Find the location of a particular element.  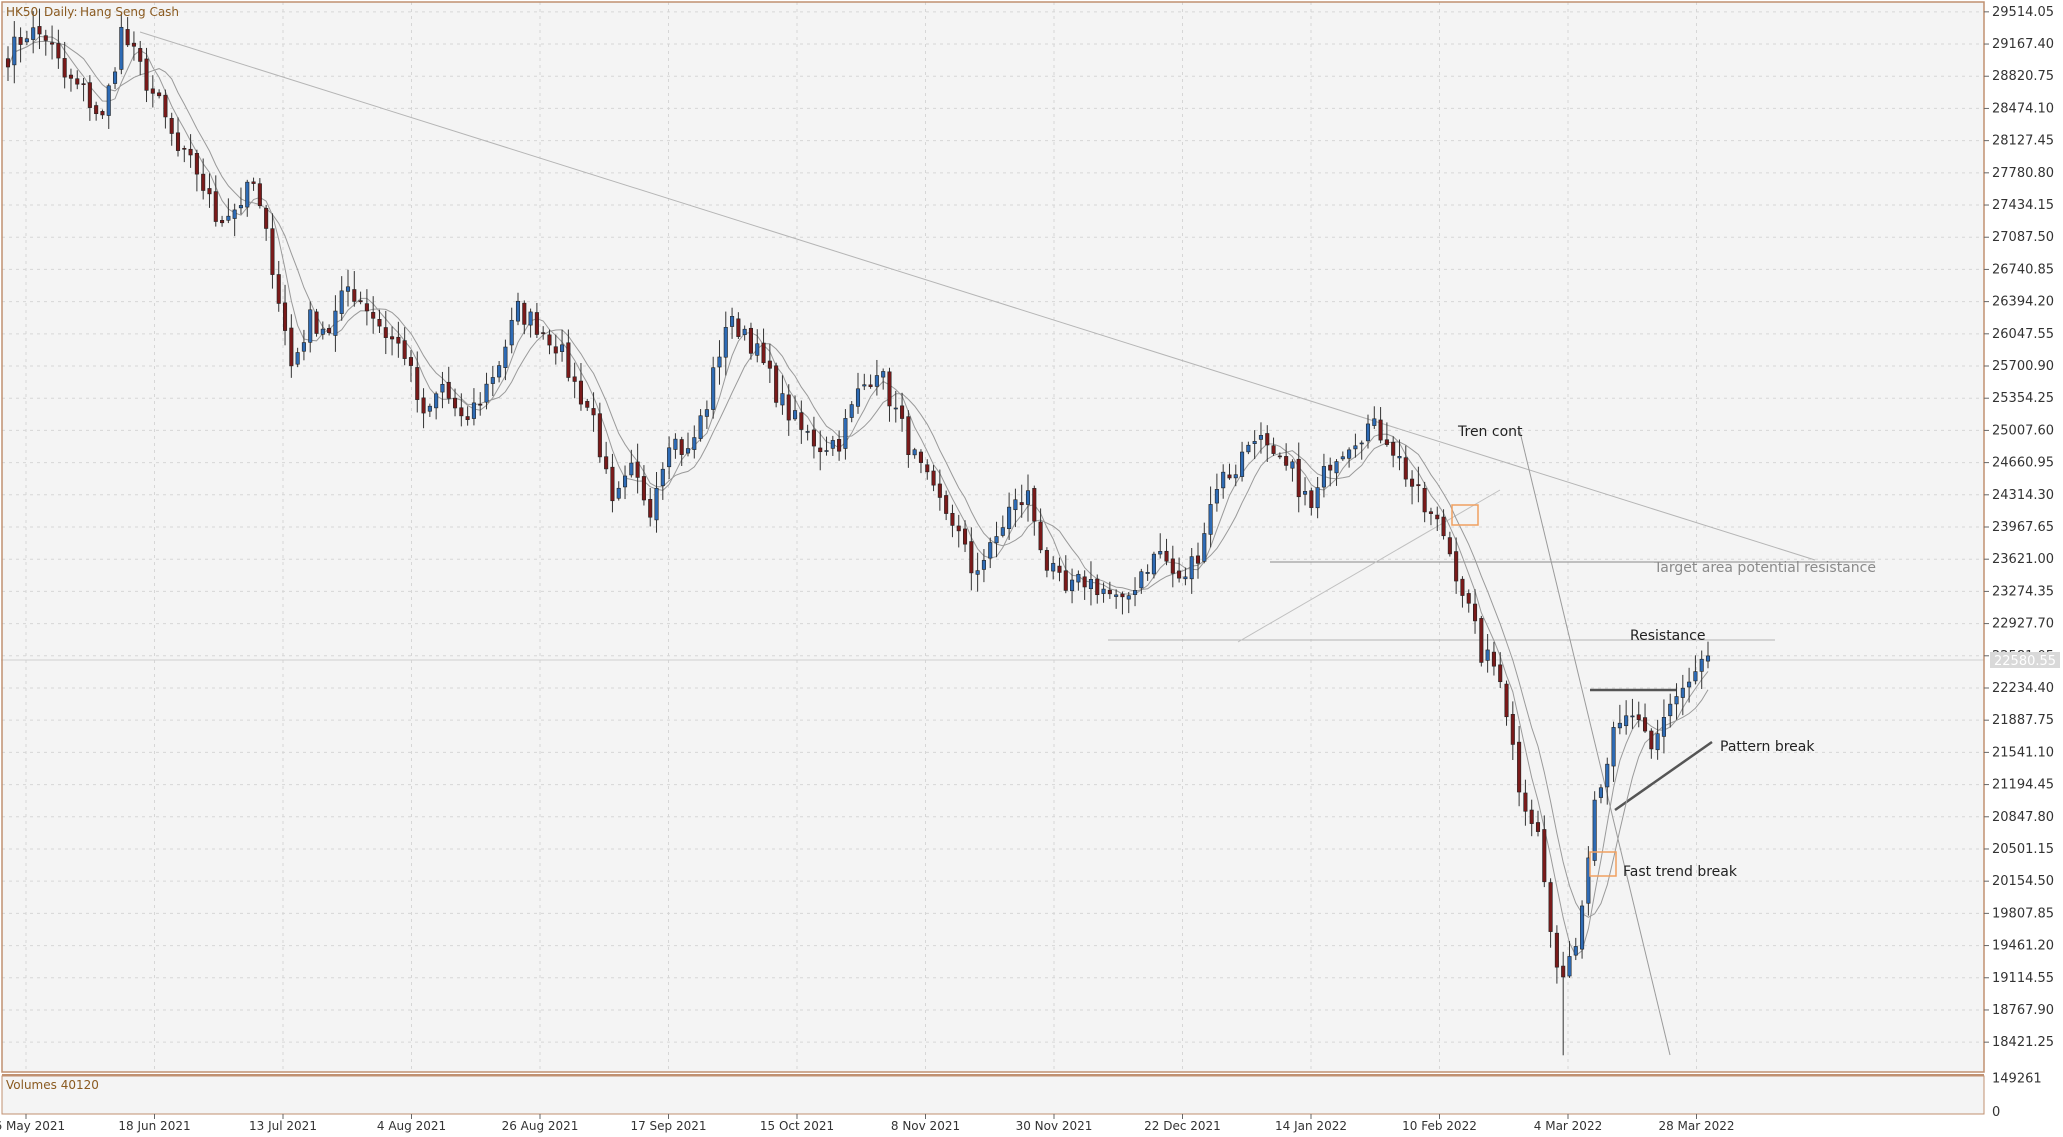

annotation-pattern-break: Pattern break is located at coordinates (1767, 747).